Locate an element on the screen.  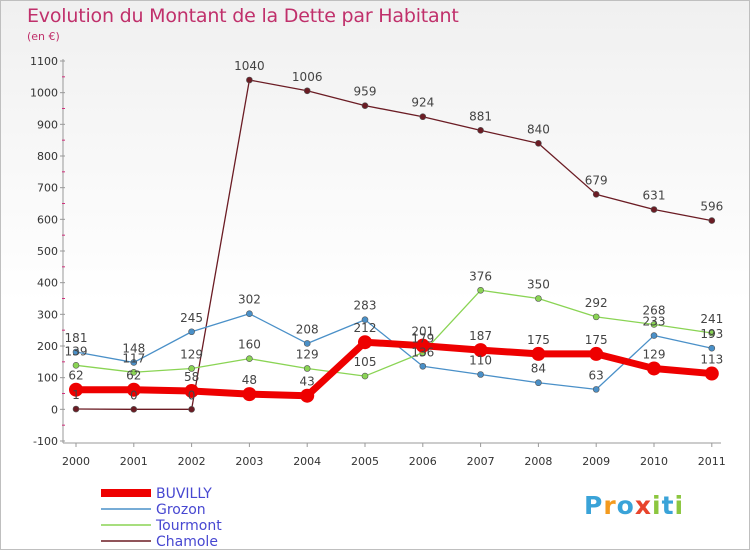
data-label-chamole: 881 is located at coordinates (480, 116).